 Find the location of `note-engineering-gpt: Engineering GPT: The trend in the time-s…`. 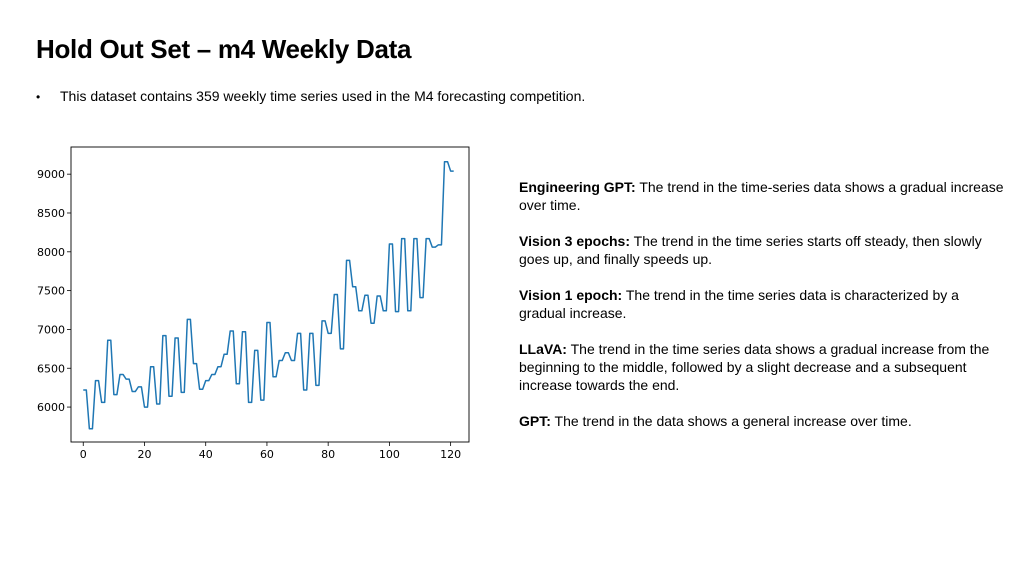

note-engineering-gpt: Engineering GPT: The trend in the time-s… is located at coordinates (764, 196).